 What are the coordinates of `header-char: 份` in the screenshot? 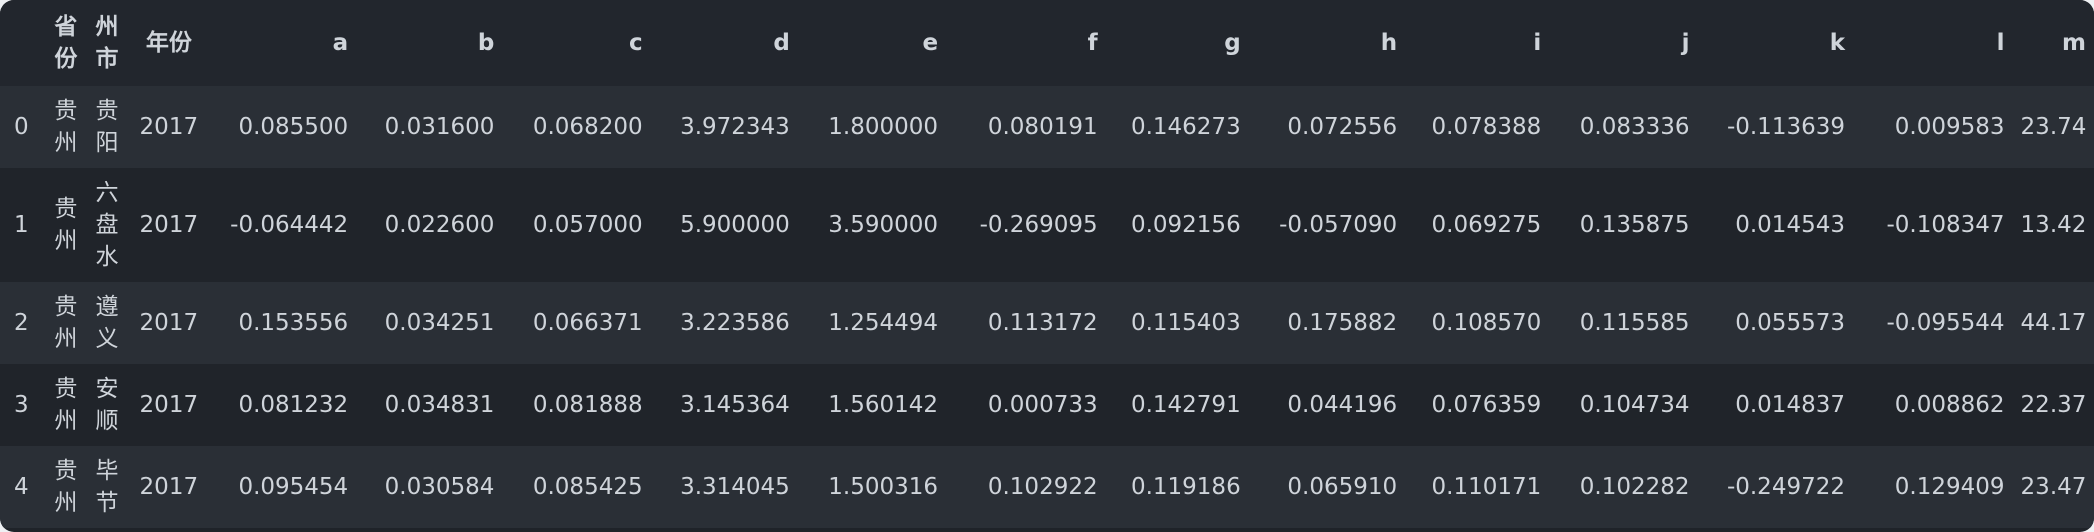 It's located at (66, 59).